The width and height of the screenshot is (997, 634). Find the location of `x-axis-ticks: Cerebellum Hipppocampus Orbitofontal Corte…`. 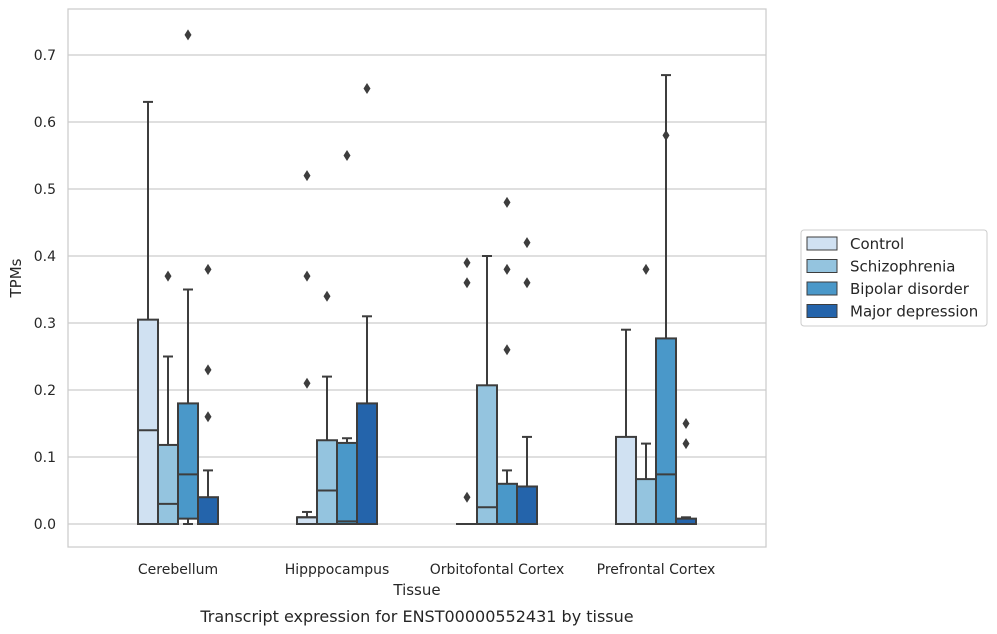

x-axis-ticks: Cerebellum Hipppocampus Orbitofontal Corte… is located at coordinates (426, 570).